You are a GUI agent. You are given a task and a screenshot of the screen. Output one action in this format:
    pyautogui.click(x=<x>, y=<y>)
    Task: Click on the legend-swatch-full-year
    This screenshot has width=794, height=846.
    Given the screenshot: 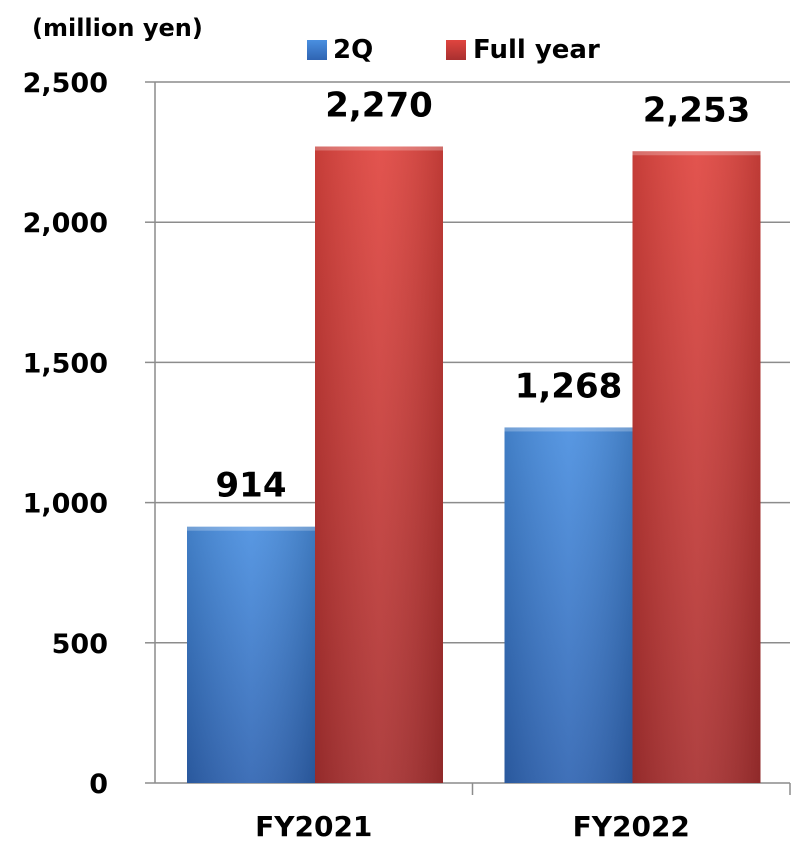 What is the action you would take?
    pyautogui.click(x=456, y=50)
    